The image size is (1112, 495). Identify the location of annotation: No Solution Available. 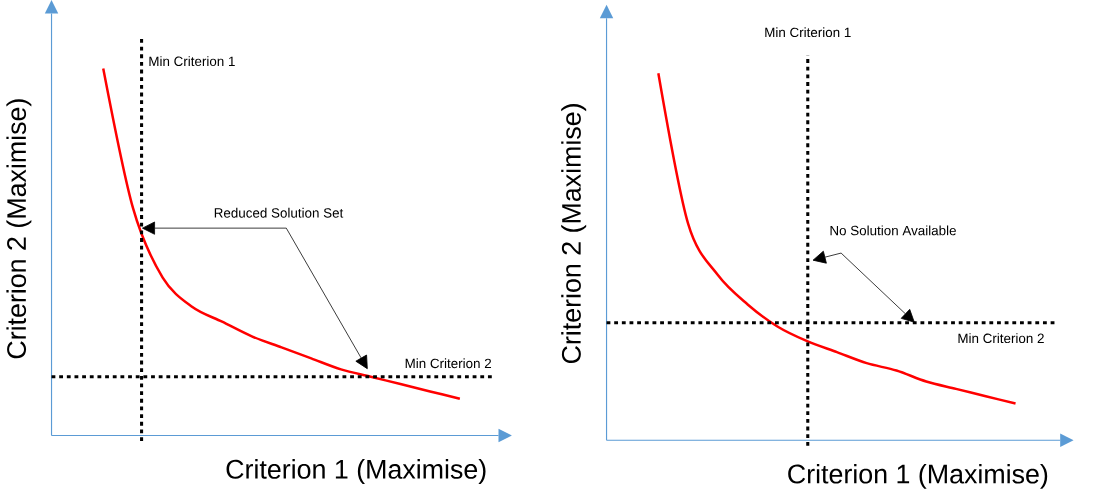
(893, 230).